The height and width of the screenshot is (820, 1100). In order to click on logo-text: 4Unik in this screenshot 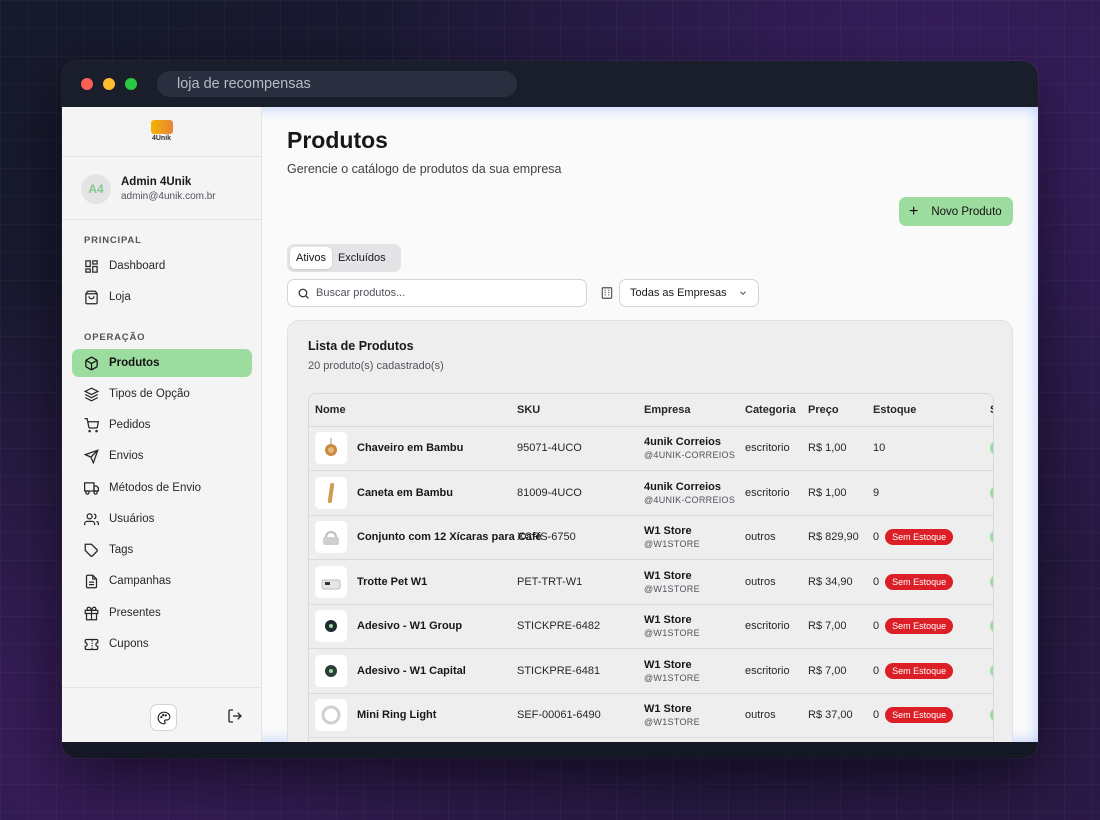, I will do `click(161, 138)`.